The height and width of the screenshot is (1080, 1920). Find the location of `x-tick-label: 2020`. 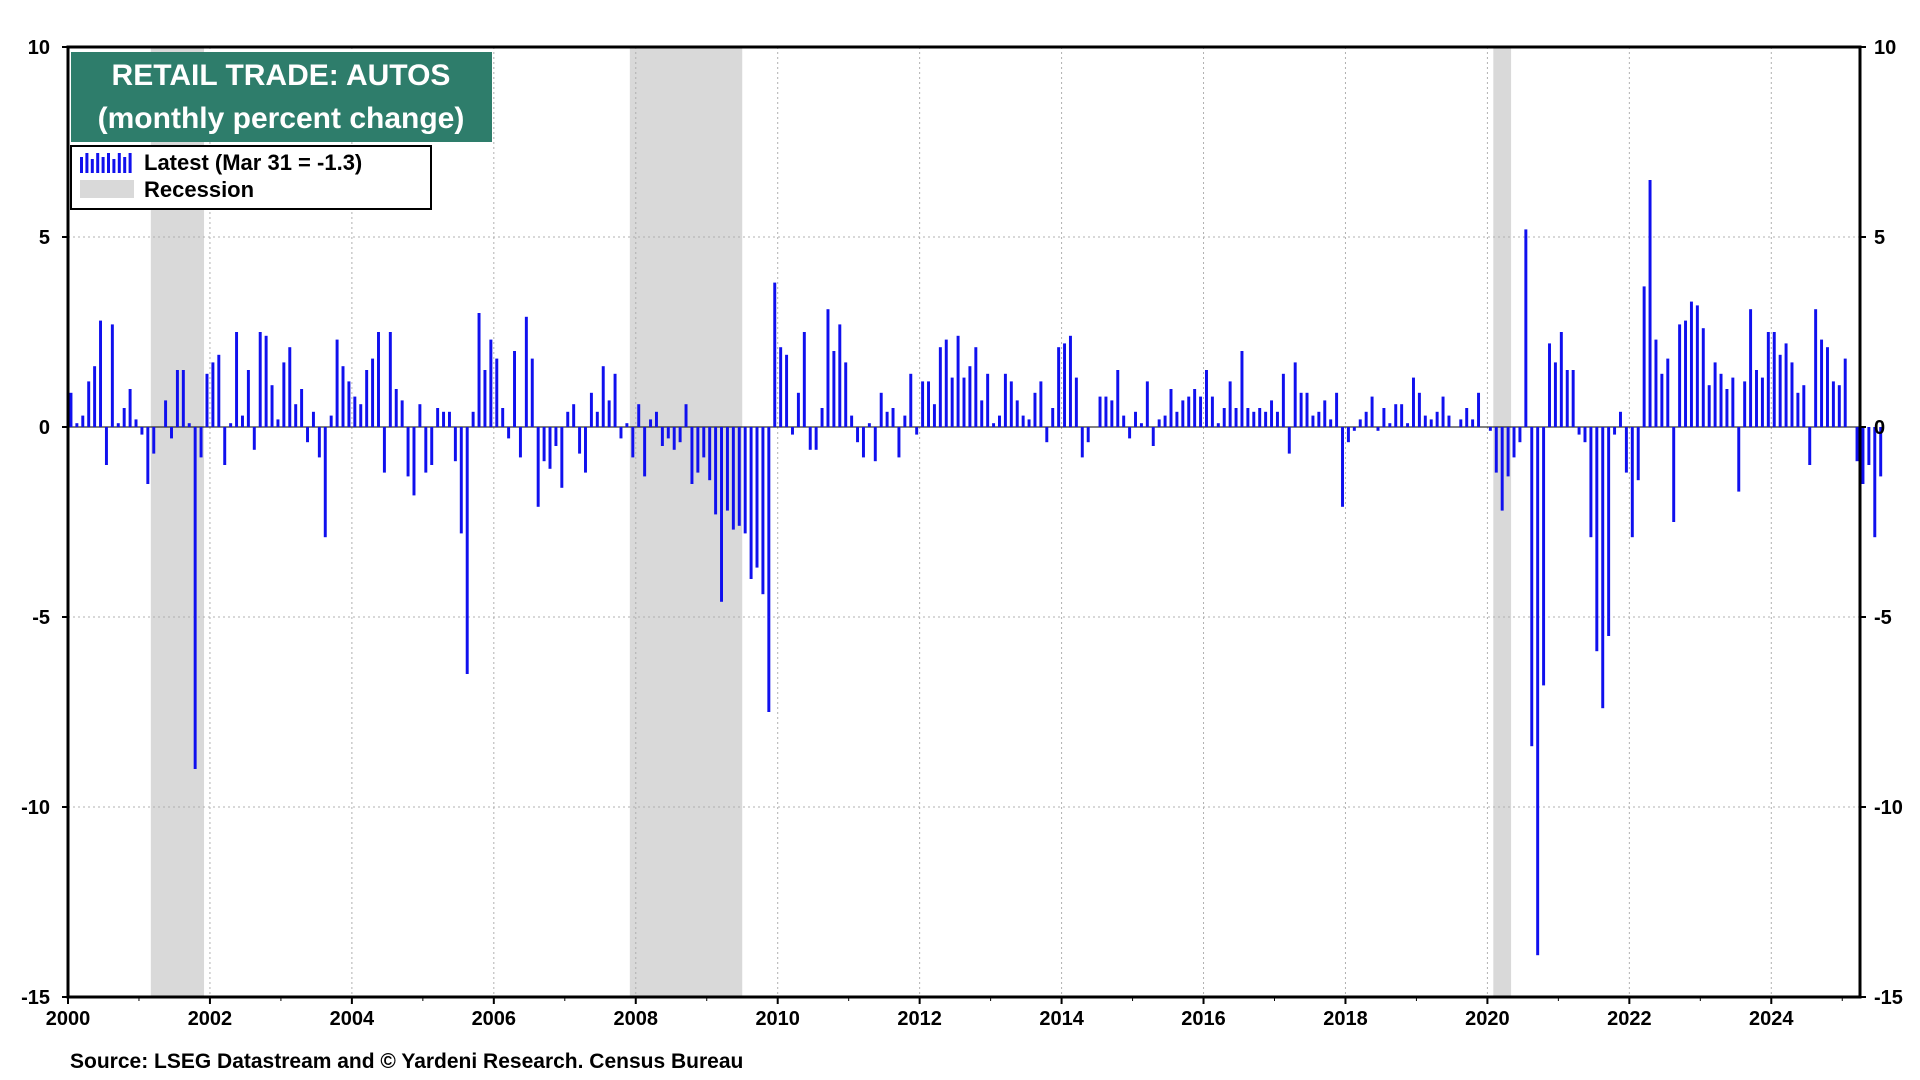

x-tick-label: 2020 is located at coordinates (1487, 1019).